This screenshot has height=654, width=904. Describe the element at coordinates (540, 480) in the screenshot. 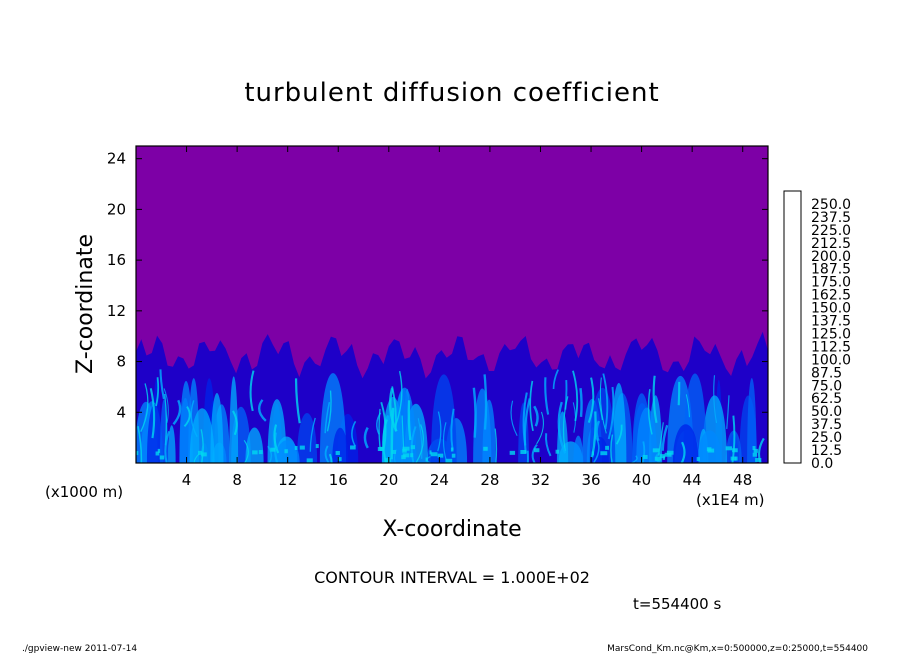

I see `x-tick-label: 32` at that location.